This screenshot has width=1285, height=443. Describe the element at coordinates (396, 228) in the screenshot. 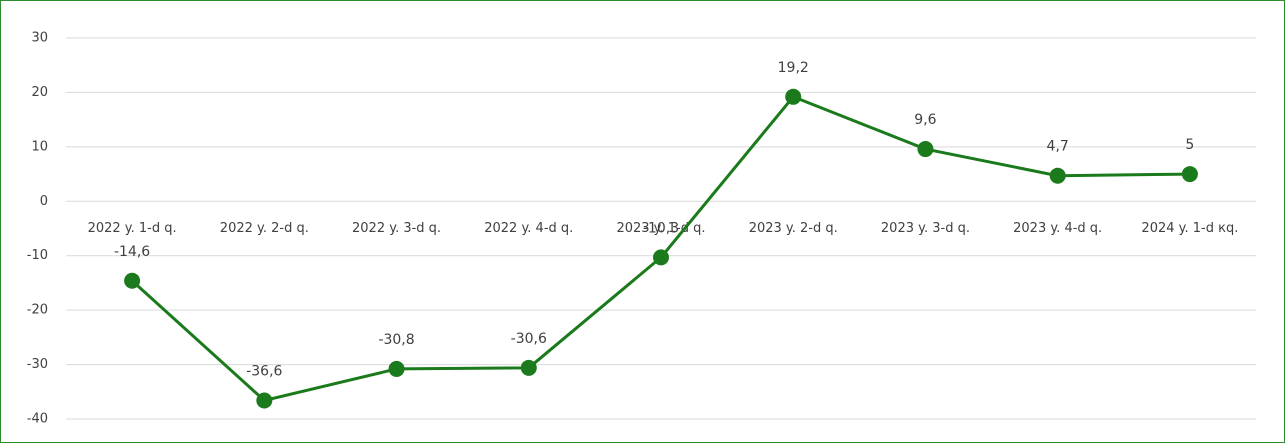

I see `x-tick-label: 2022 y. 3-d q.` at that location.